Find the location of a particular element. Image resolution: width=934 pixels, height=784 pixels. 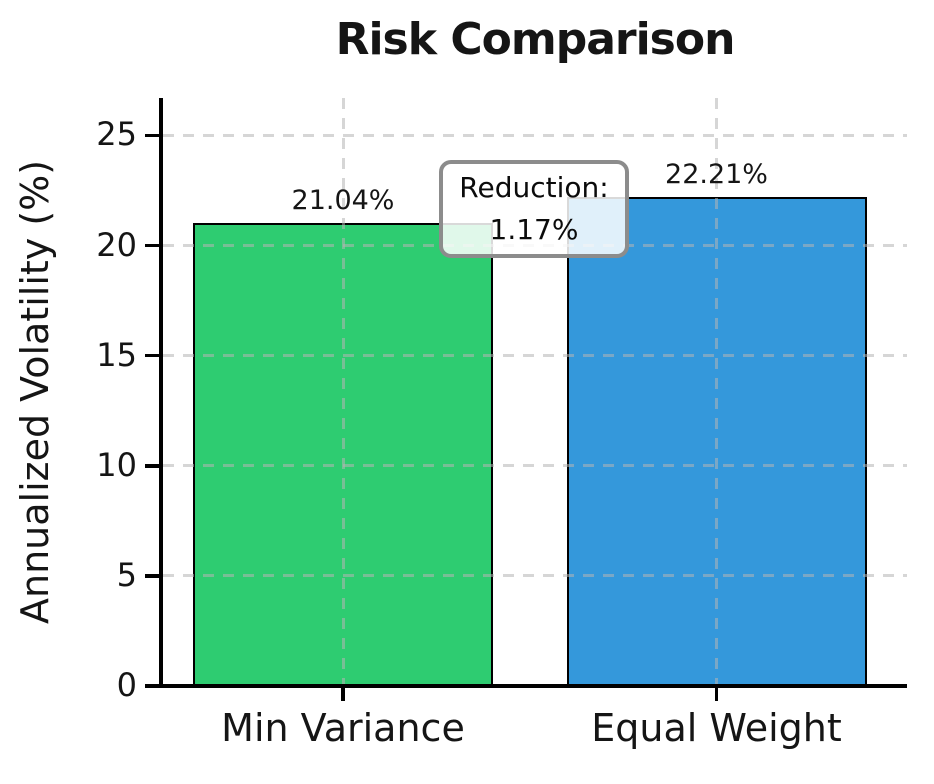

y-tick-label: 20 is located at coordinates (116, 244).